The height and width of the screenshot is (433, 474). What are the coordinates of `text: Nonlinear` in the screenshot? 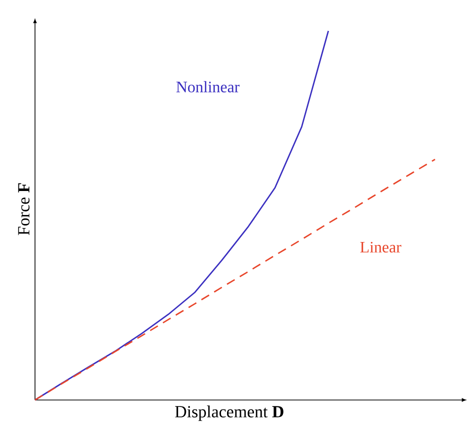 It's located at (208, 86).